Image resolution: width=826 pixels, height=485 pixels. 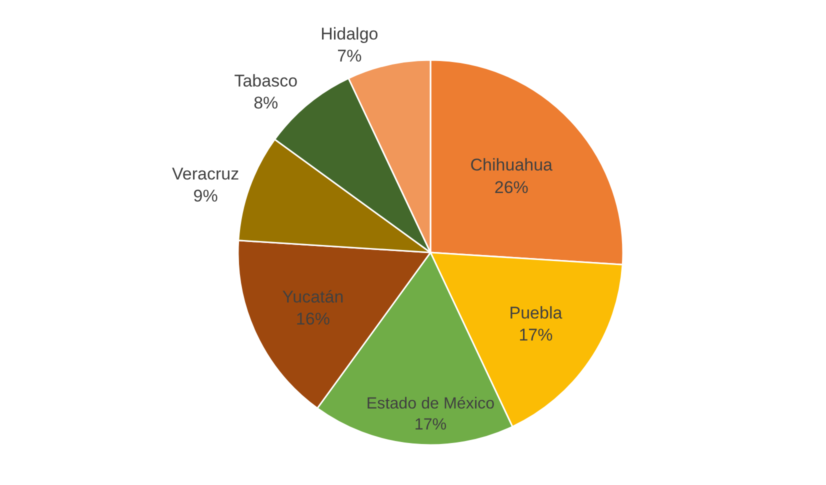 What do you see at coordinates (206, 174) in the screenshot?
I see `slice-label: Veracruz` at bounding box center [206, 174].